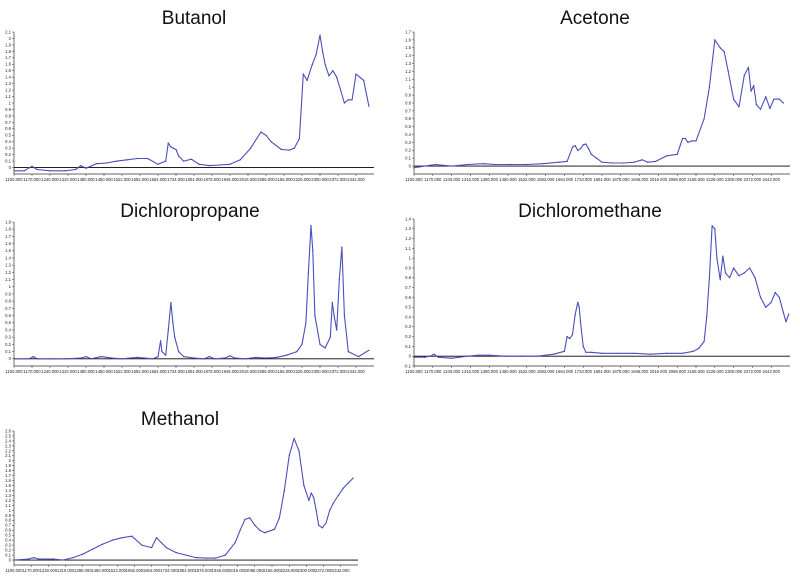 Image resolution: width=800 pixels, height=582 pixels. What do you see at coordinates (14, 371) in the screenshot?
I see `x-tick-label: 1100.000` at bounding box center [14, 371].